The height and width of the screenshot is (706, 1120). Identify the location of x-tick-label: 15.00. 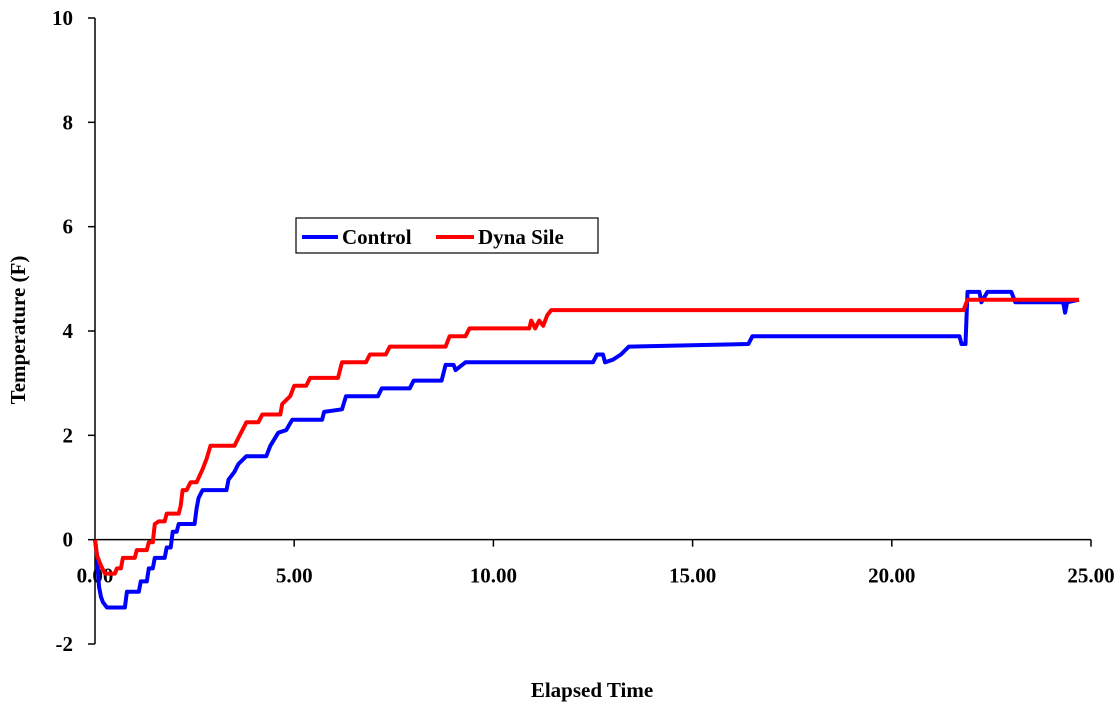
(692, 576).